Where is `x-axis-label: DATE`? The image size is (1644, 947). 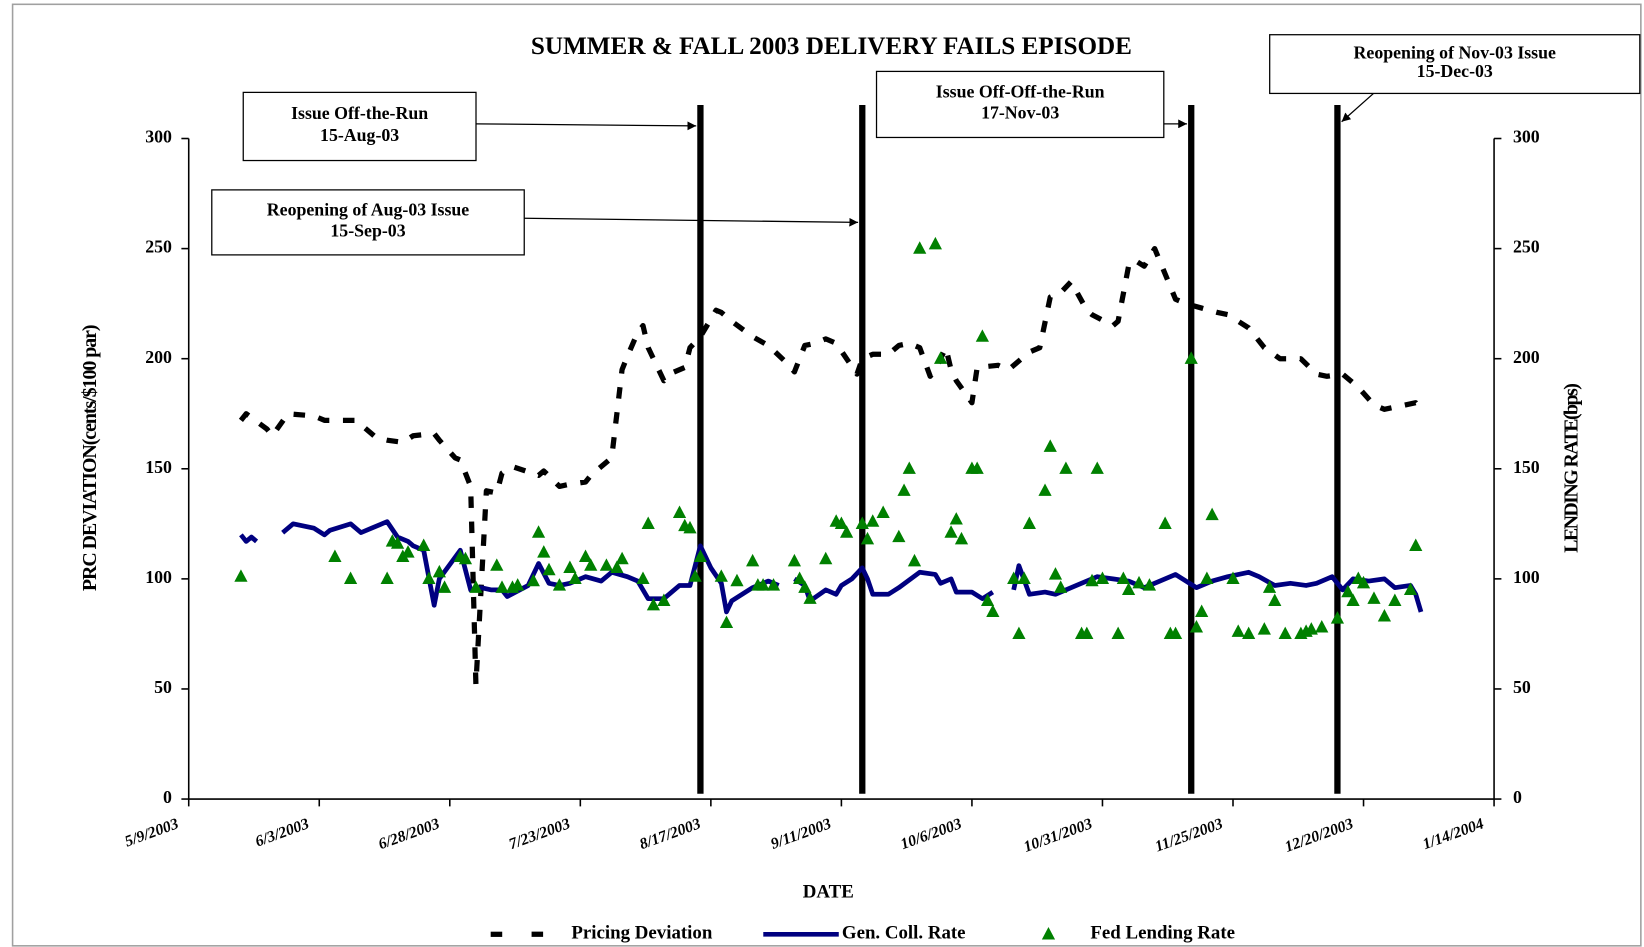
x-axis-label: DATE is located at coordinates (828, 892).